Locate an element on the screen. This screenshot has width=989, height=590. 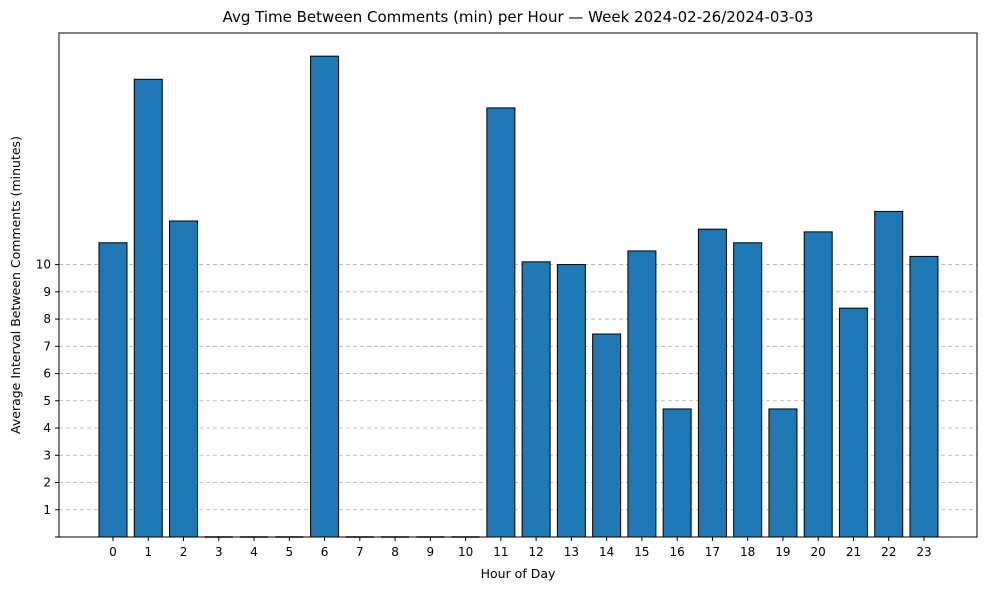
x-tick-label: 19 is located at coordinates (782, 552).